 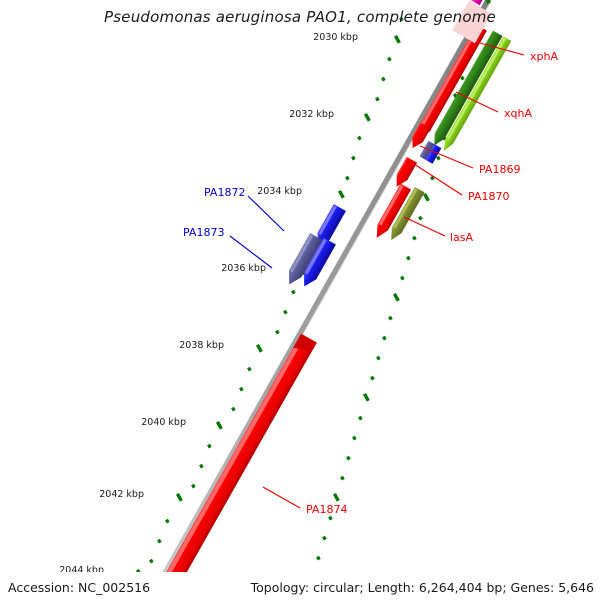 What do you see at coordinates (121, 494) in the screenshot?
I see `ruler-tick-label: 2042 kbp` at bounding box center [121, 494].